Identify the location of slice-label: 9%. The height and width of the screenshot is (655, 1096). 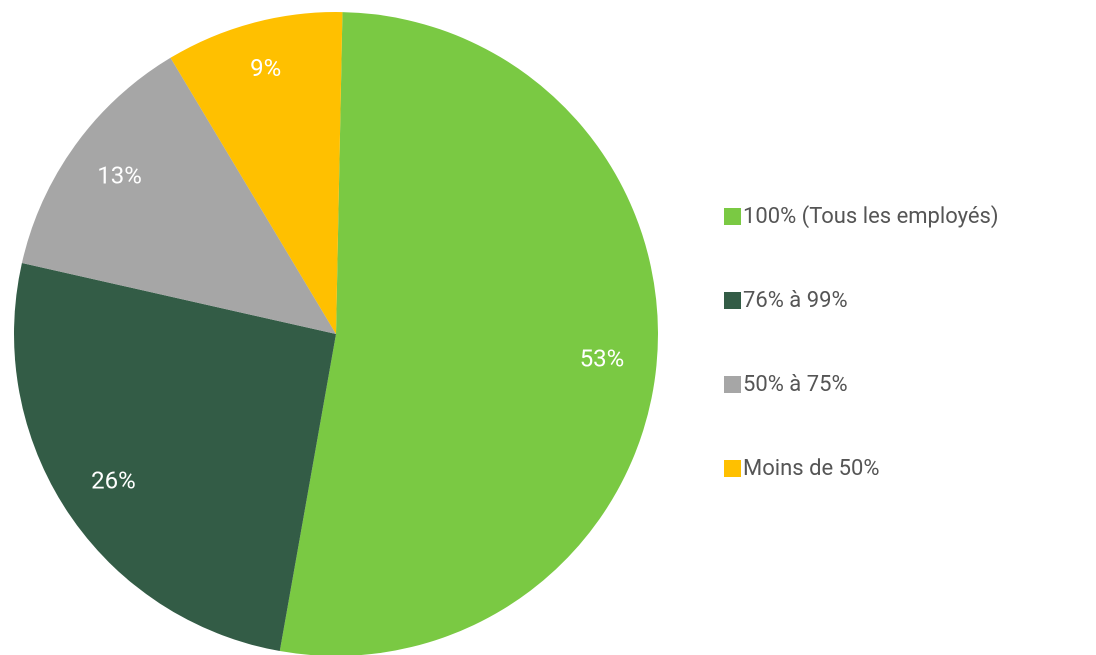
(265, 68).